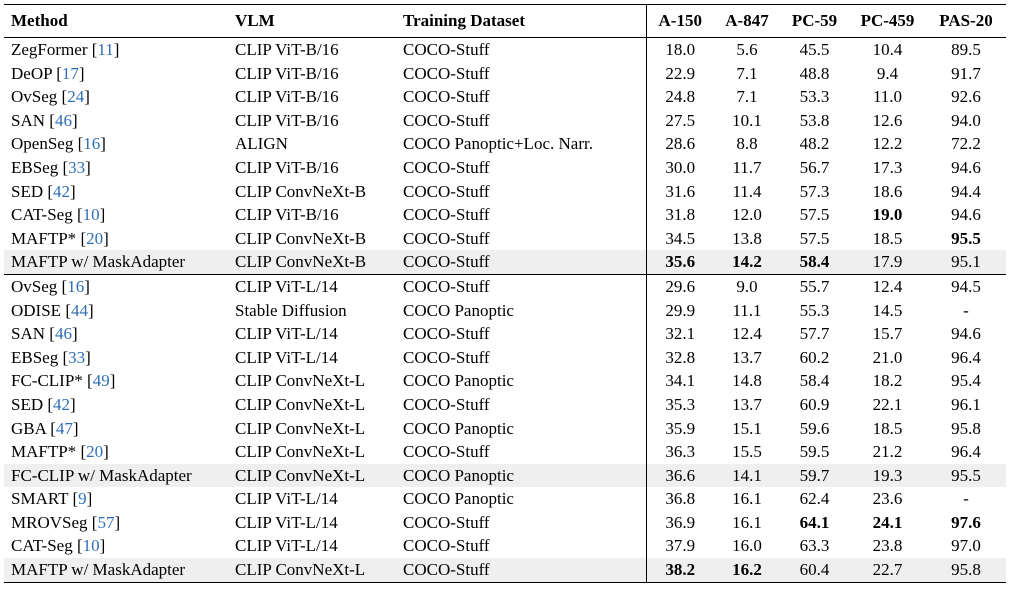  What do you see at coordinates (887, 73) in the screenshot?
I see `score-pc459: 9.4` at bounding box center [887, 73].